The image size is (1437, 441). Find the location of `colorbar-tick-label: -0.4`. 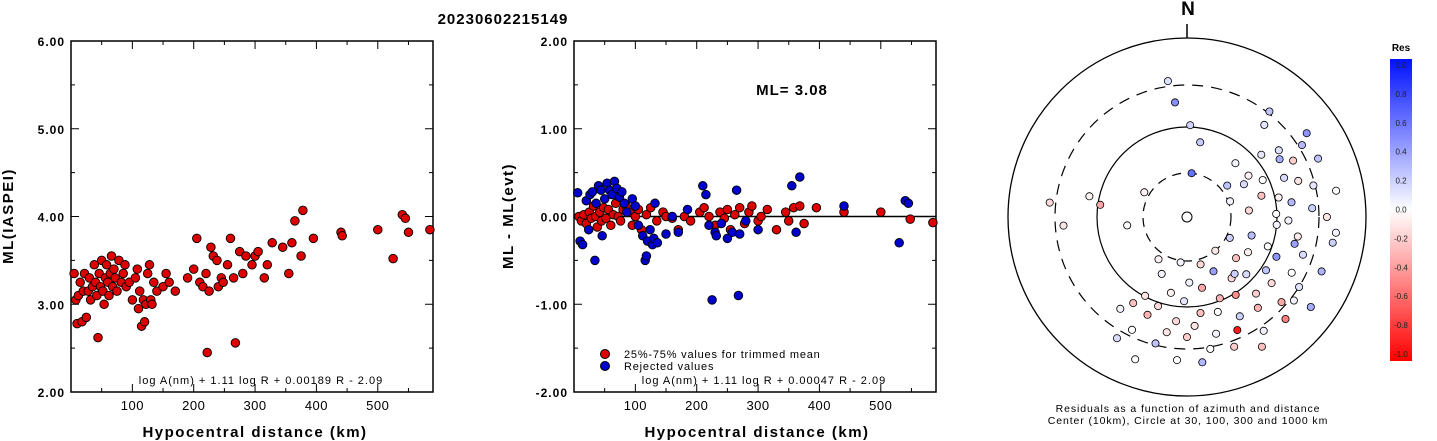

colorbar-tick-label: -0.4 is located at coordinates (1401, 267).